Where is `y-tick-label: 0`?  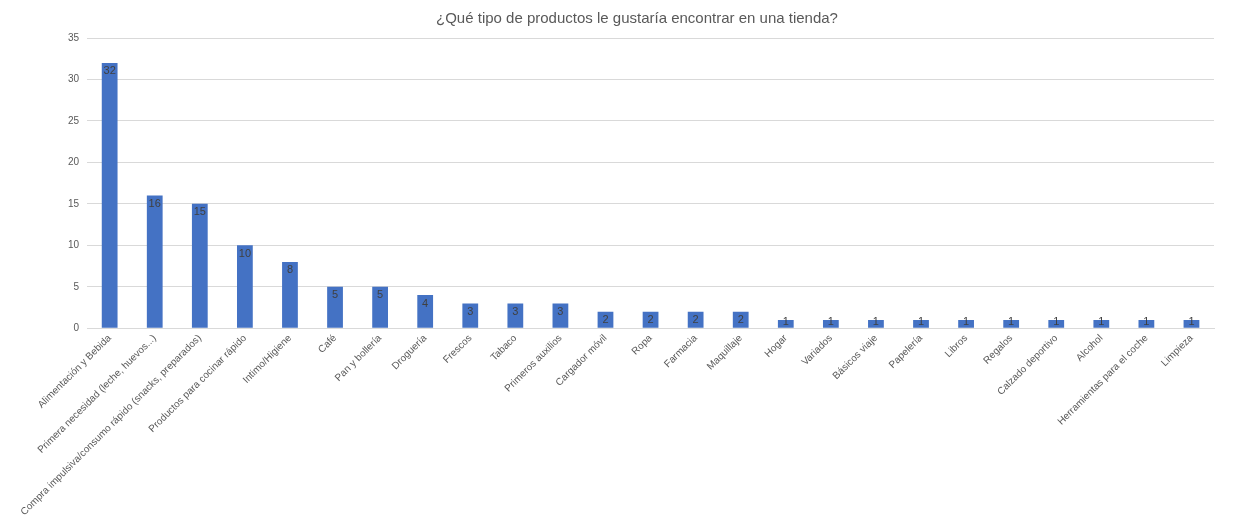 y-tick-label: 0 is located at coordinates (76, 328).